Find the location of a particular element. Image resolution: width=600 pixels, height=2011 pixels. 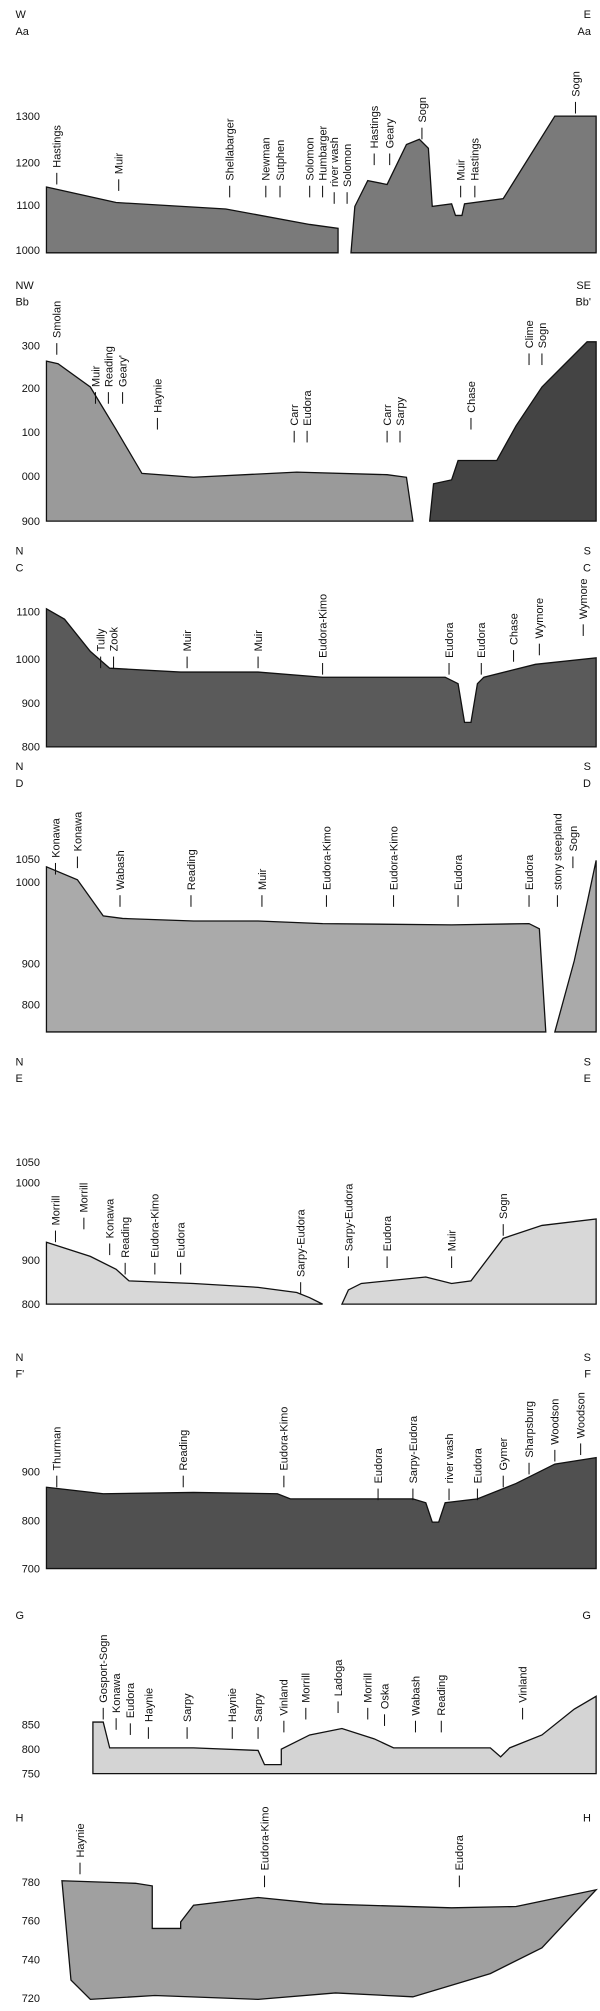

section-end-label: SE is located at coordinates (583, 286).